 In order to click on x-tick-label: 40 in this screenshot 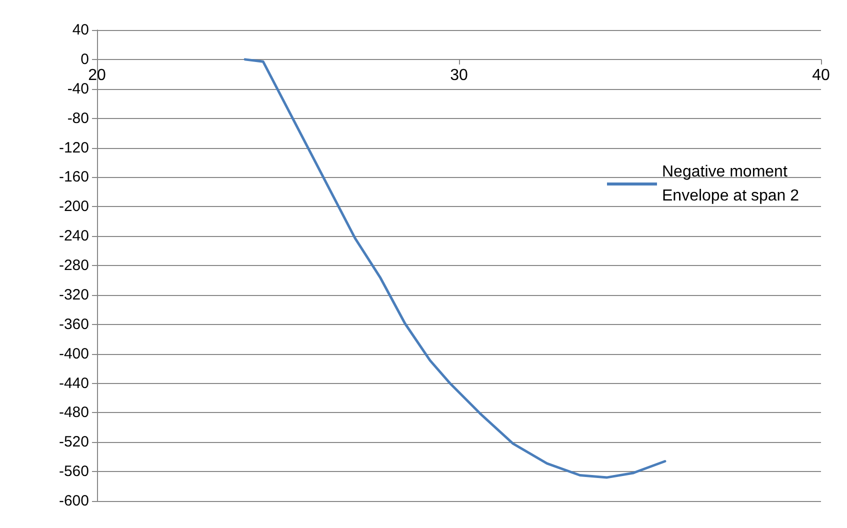, I will do `click(821, 75)`.